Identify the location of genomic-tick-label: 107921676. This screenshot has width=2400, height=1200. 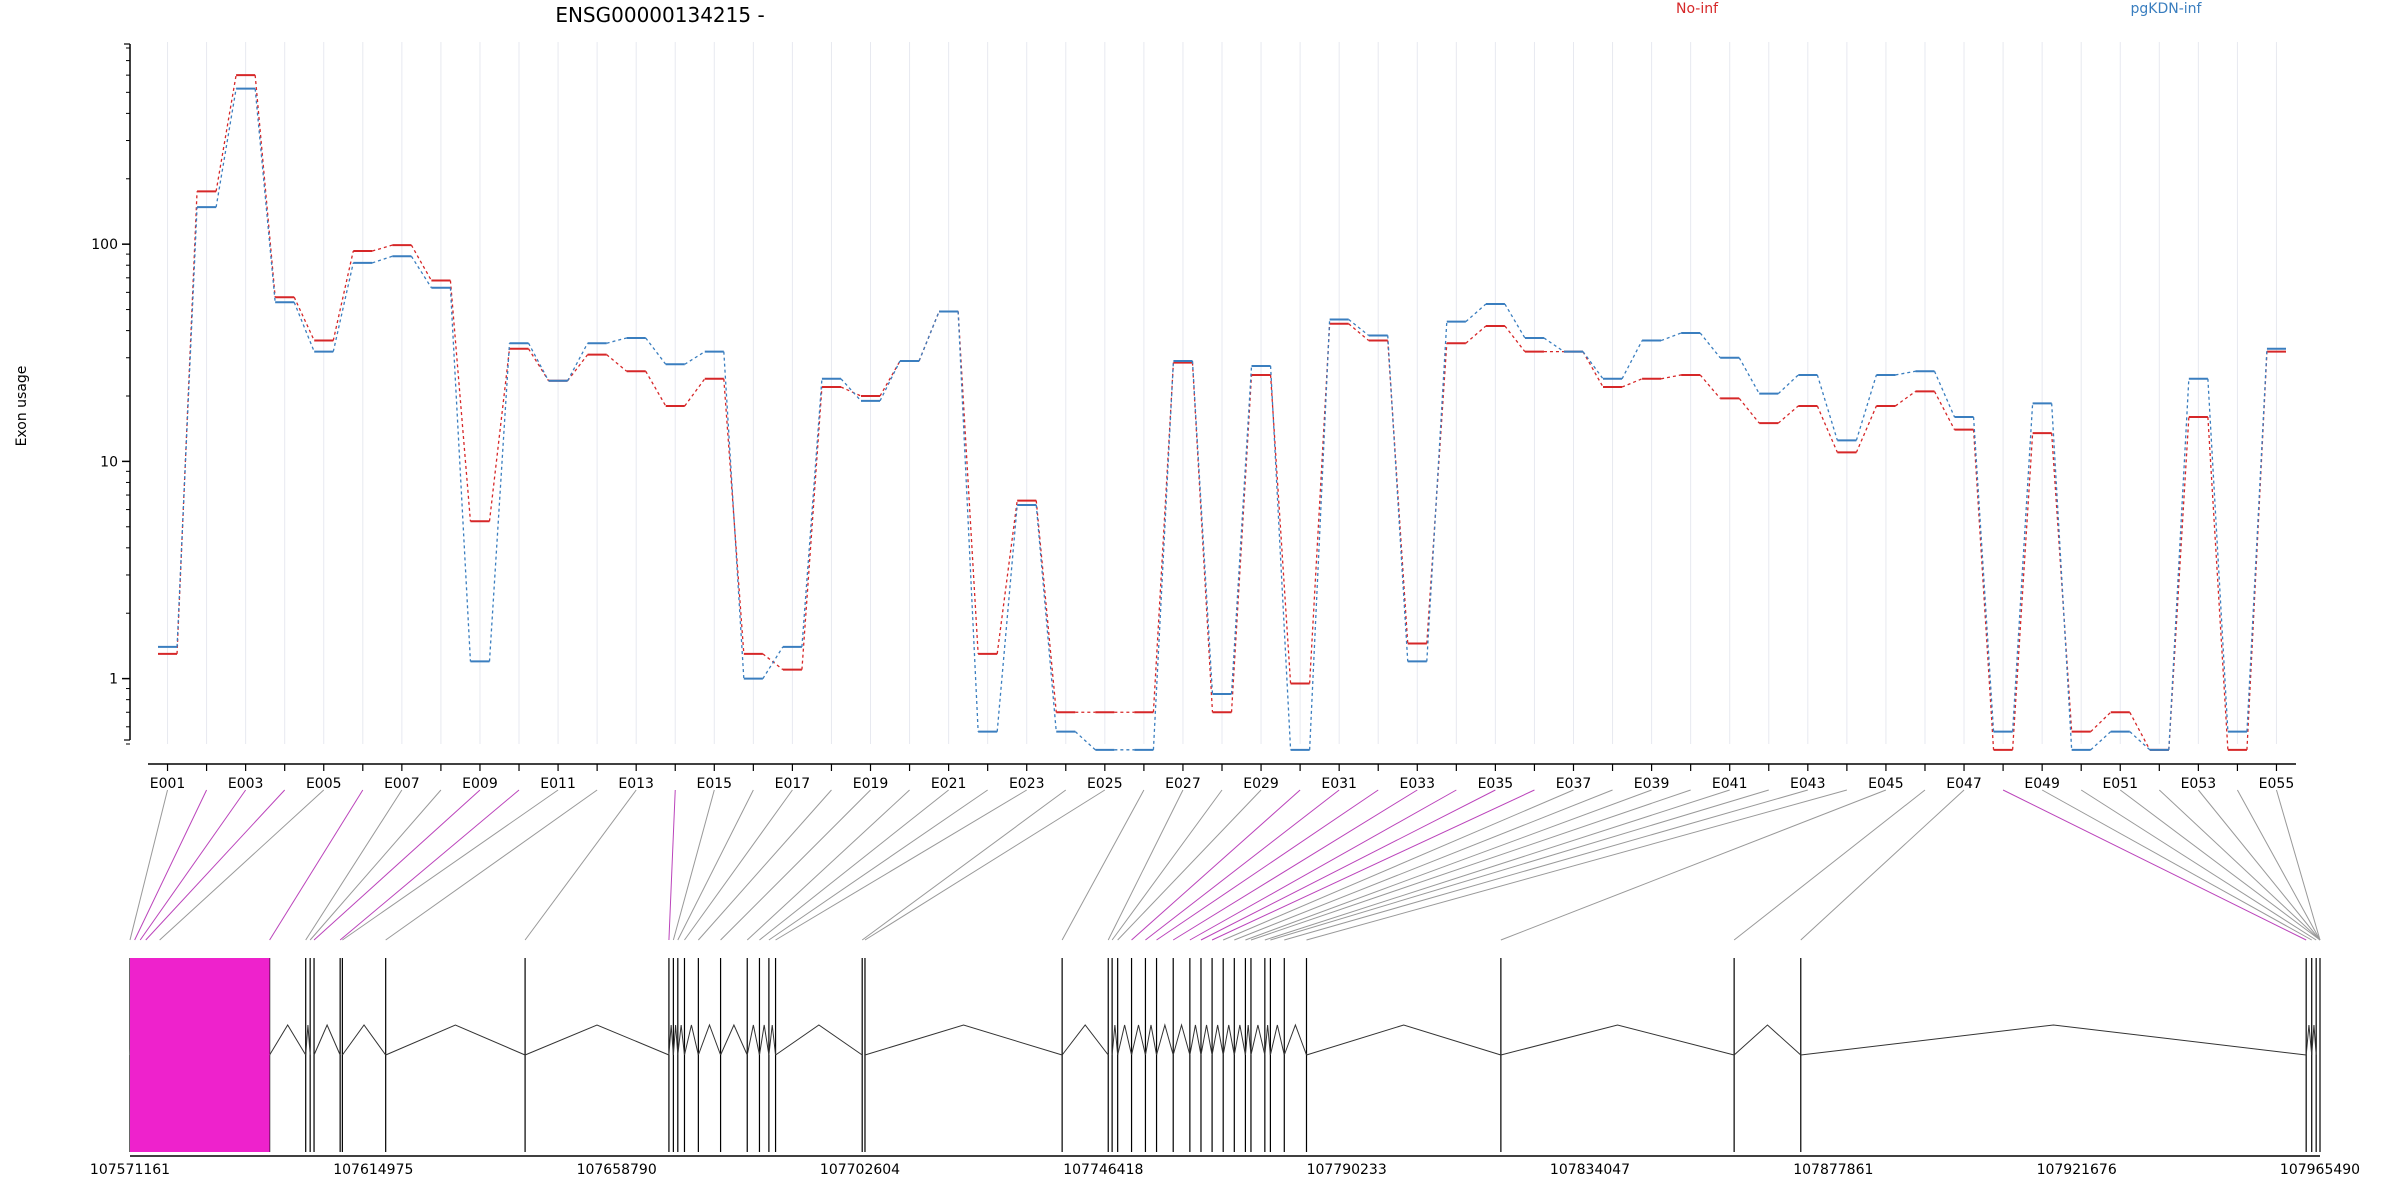
(2077, 1170).